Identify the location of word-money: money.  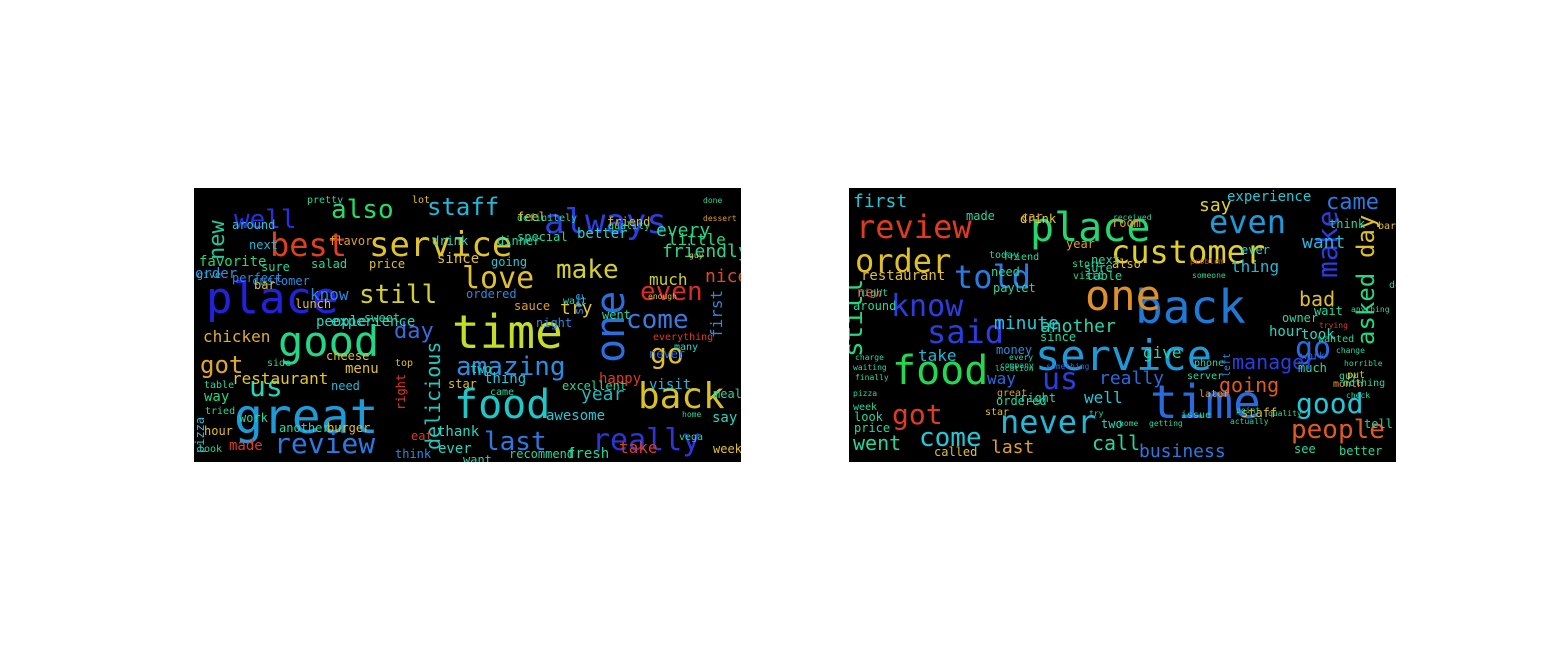
(1014, 350).